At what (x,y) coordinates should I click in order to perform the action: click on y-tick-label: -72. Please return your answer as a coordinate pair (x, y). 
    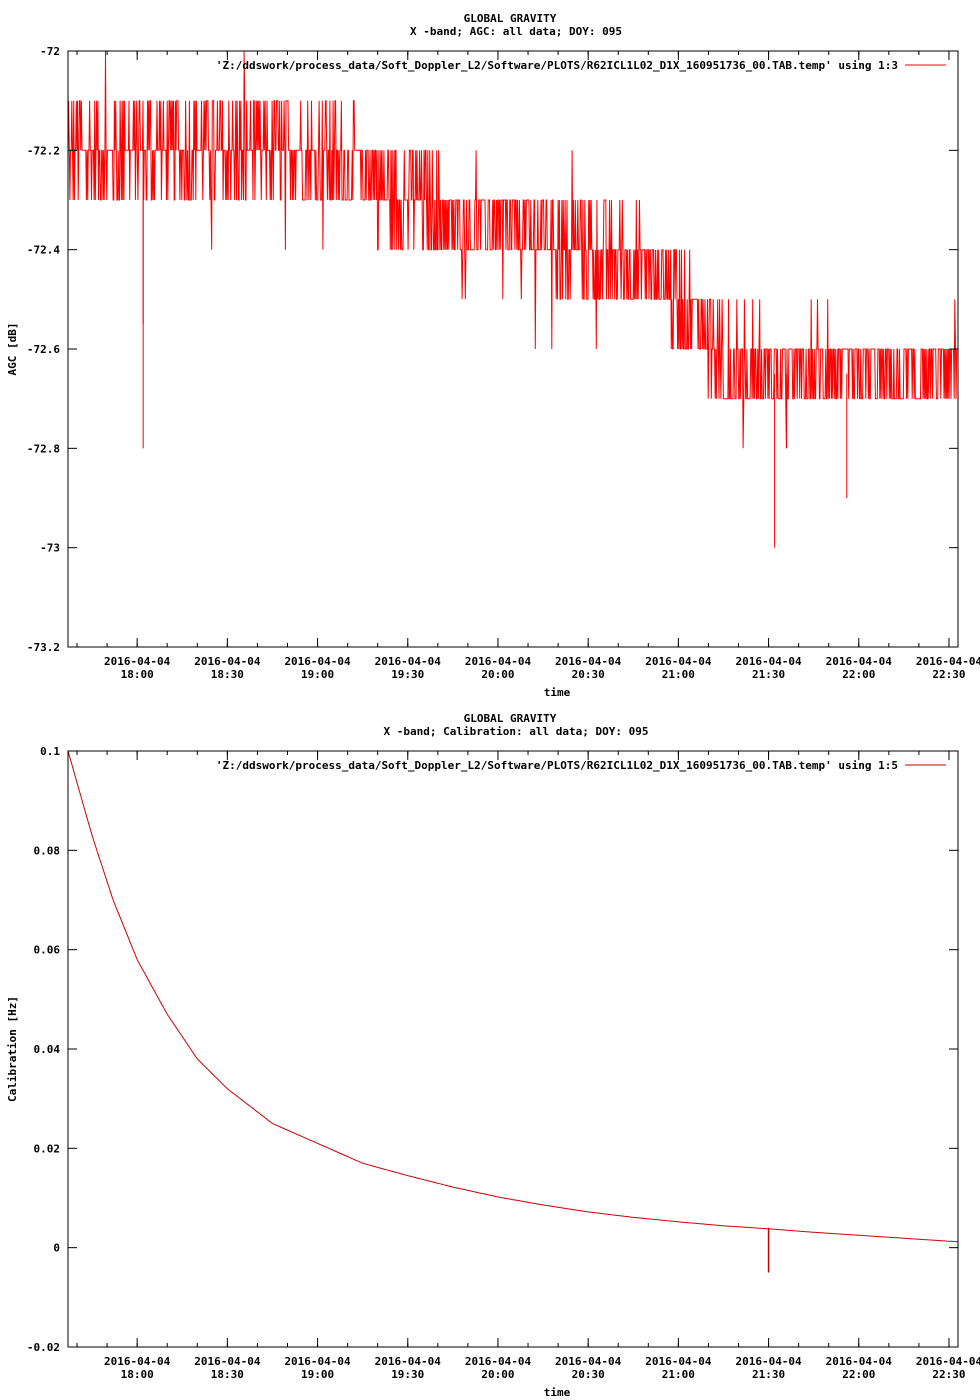
    Looking at the image, I should click on (50, 51).